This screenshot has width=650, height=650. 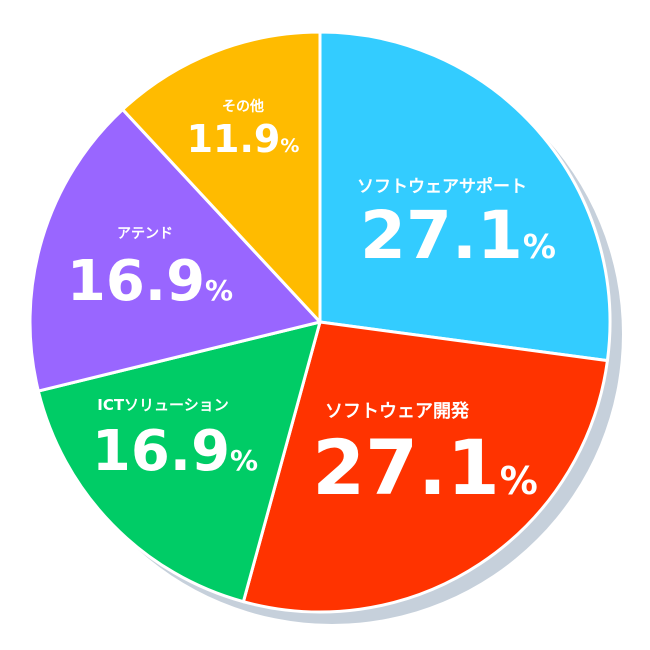 I want to click on slice-label: アテンド, so click(x=145, y=234).